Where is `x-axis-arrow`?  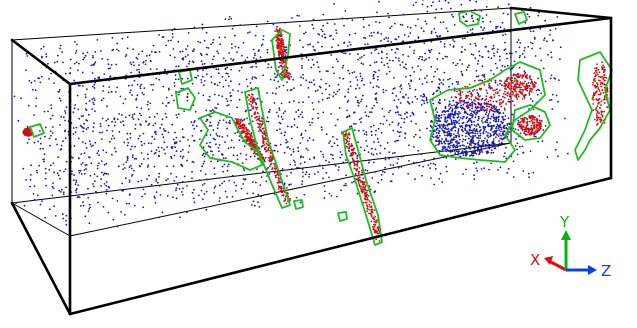
x-axis-arrow is located at coordinates (557, 265).